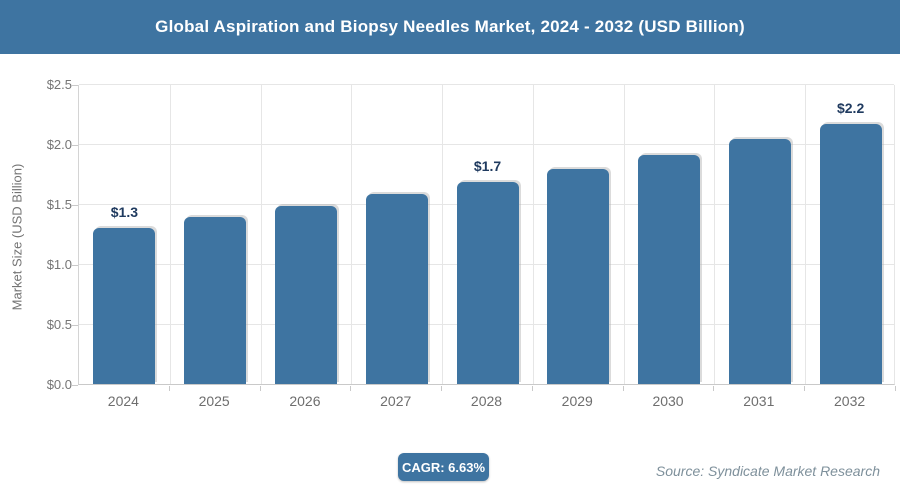 This screenshot has width=900, height=500. I want to click on cagr-badge: CAGR: 6.63%, so click(443, 467).